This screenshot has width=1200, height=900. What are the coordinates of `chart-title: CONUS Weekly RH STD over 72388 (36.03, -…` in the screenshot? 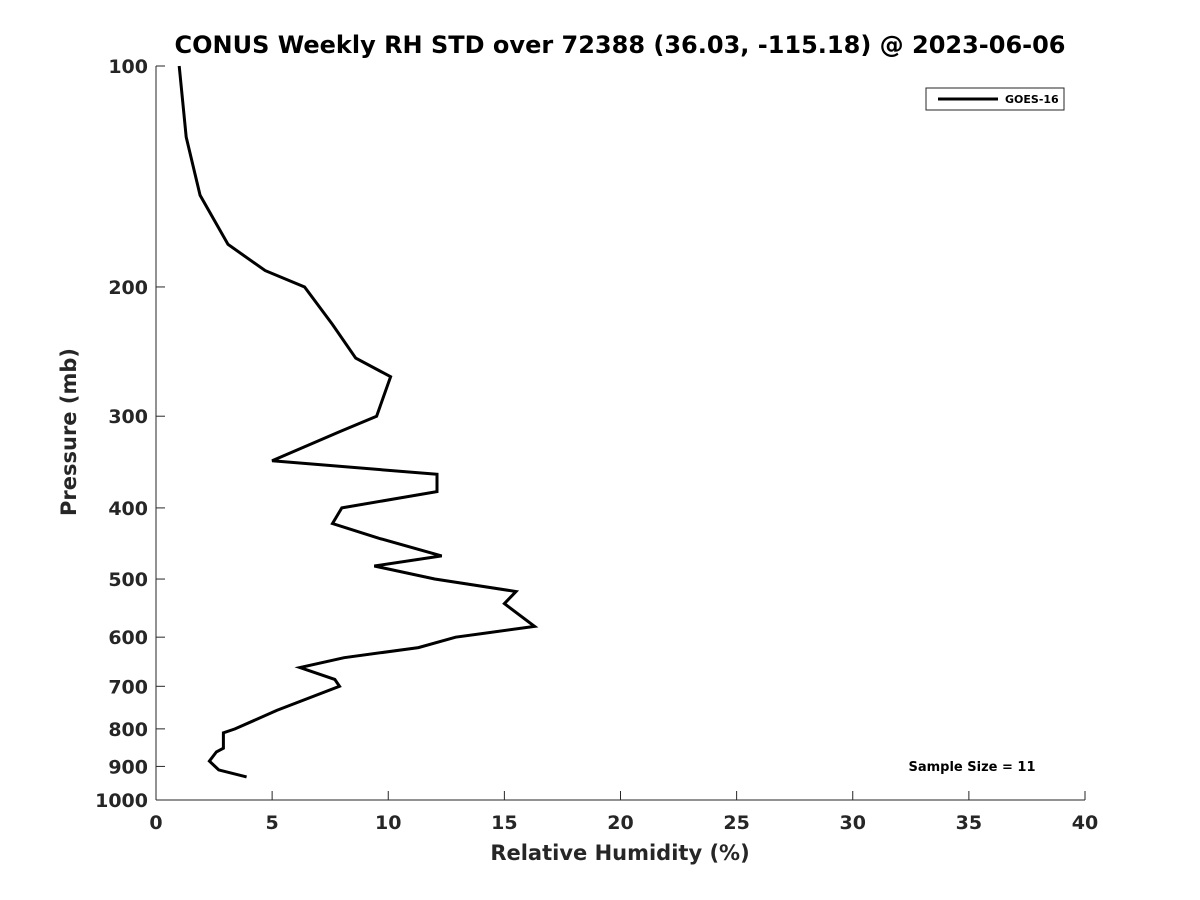 It's located at (619, 45).